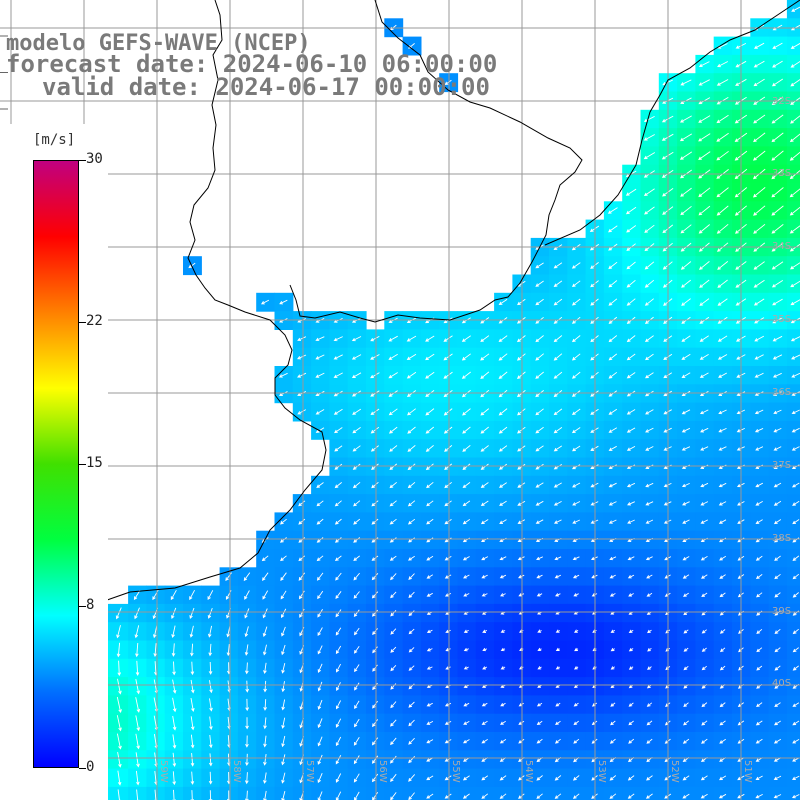 The height and width of the screenshot is (800, 800). I want to click on title-valid-date: valid date: 2024-06-17 00:00:00, so click(266, 87).